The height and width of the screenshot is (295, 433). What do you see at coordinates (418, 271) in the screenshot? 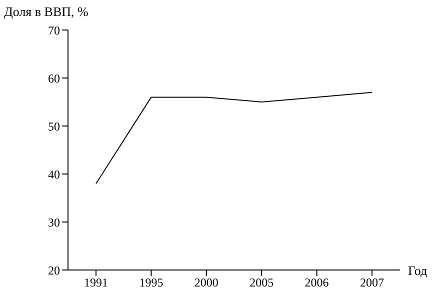
I see `x-axis-title: Год` at bounding box center [418, 271].